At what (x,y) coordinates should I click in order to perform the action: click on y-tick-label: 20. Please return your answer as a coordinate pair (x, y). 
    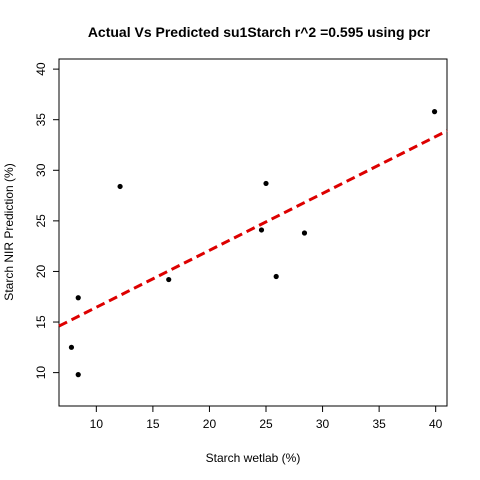
    Looking at the image, I should click on (41, 271).